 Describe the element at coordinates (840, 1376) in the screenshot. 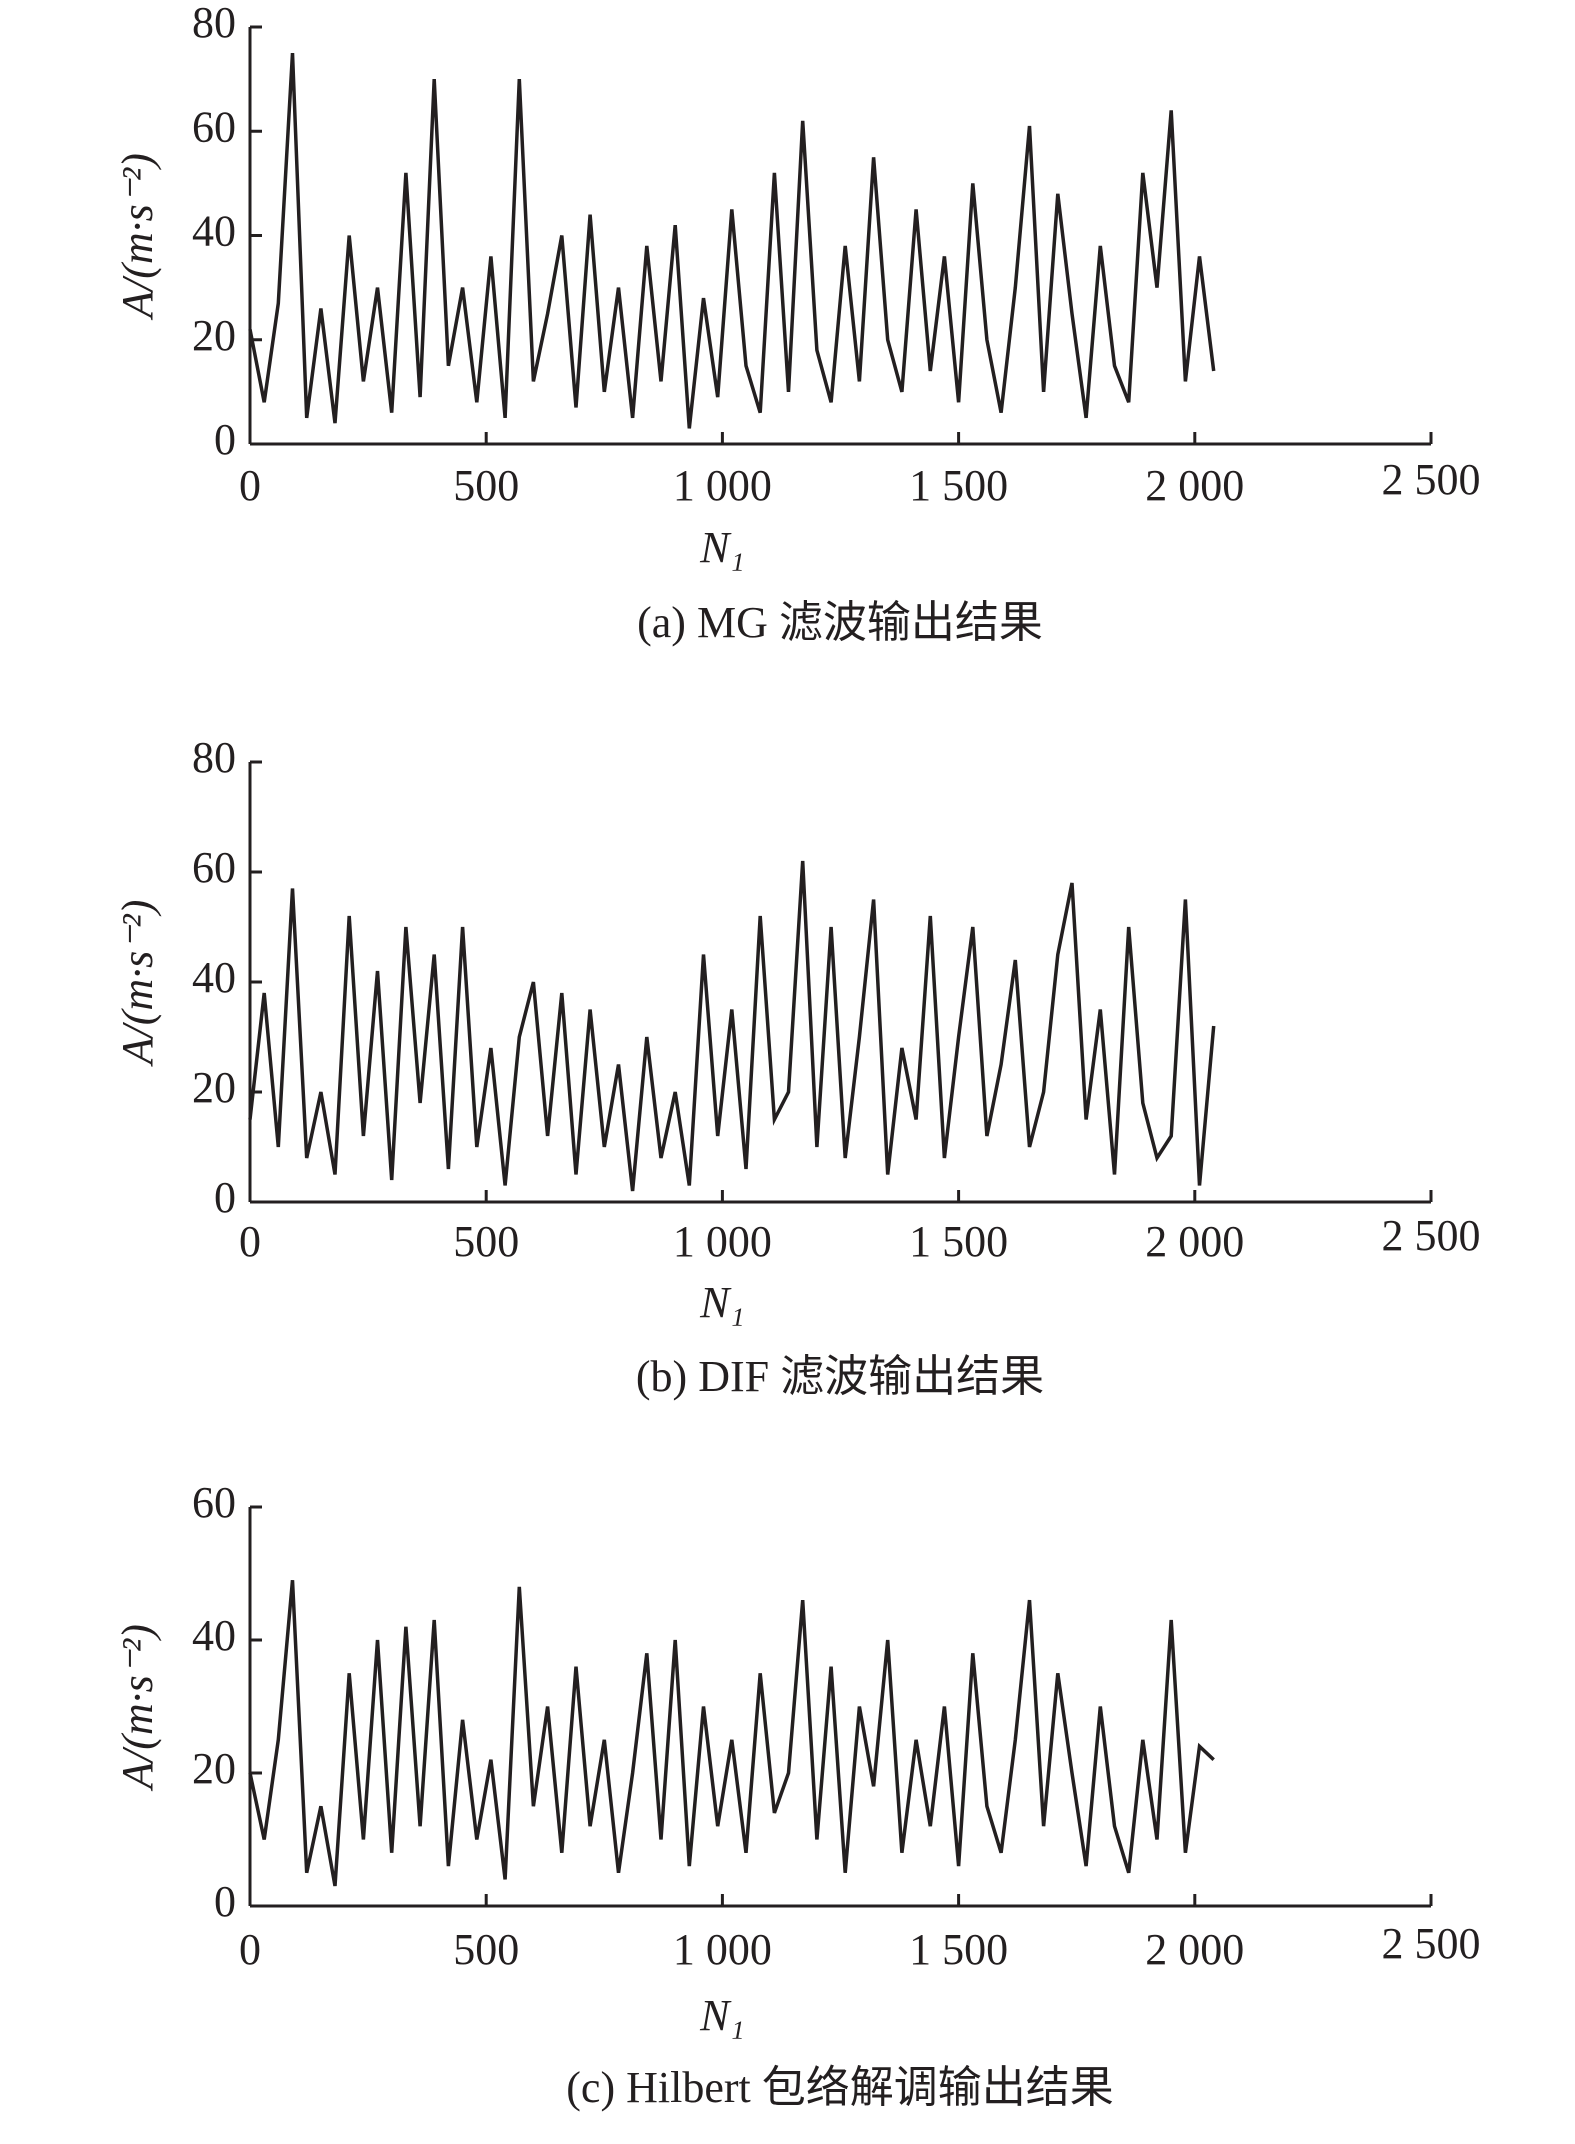

I see `caption: (b) DIF 滤波输出结果` at that location.